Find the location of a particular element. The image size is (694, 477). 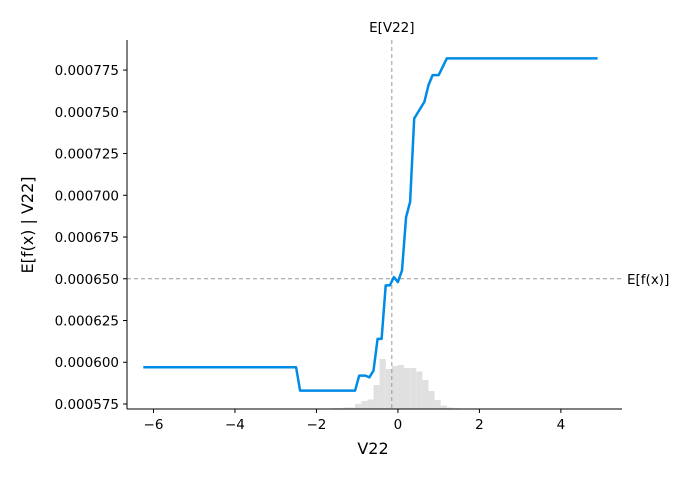

x-tick-label: 4 is located at coordinates (561, 425).